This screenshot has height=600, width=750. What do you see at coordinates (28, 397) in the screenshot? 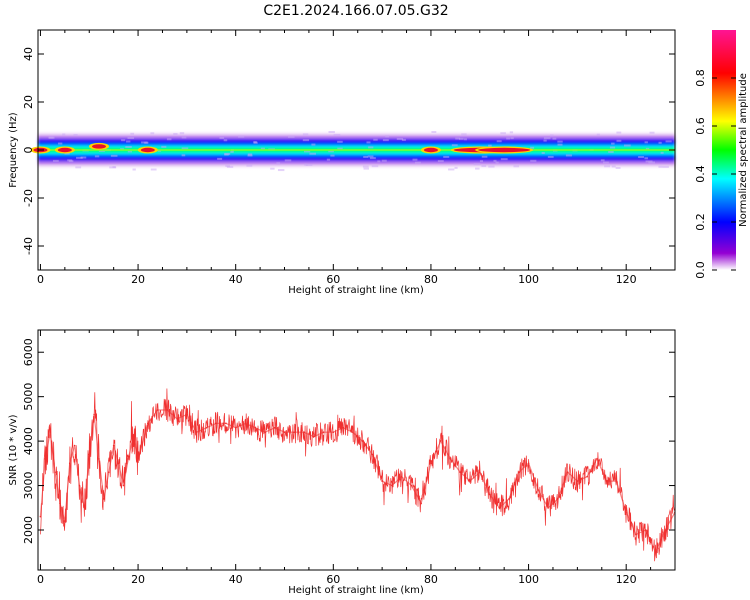
I see `snr-y-tick-label: 5000` at bounding box center [28, 397].